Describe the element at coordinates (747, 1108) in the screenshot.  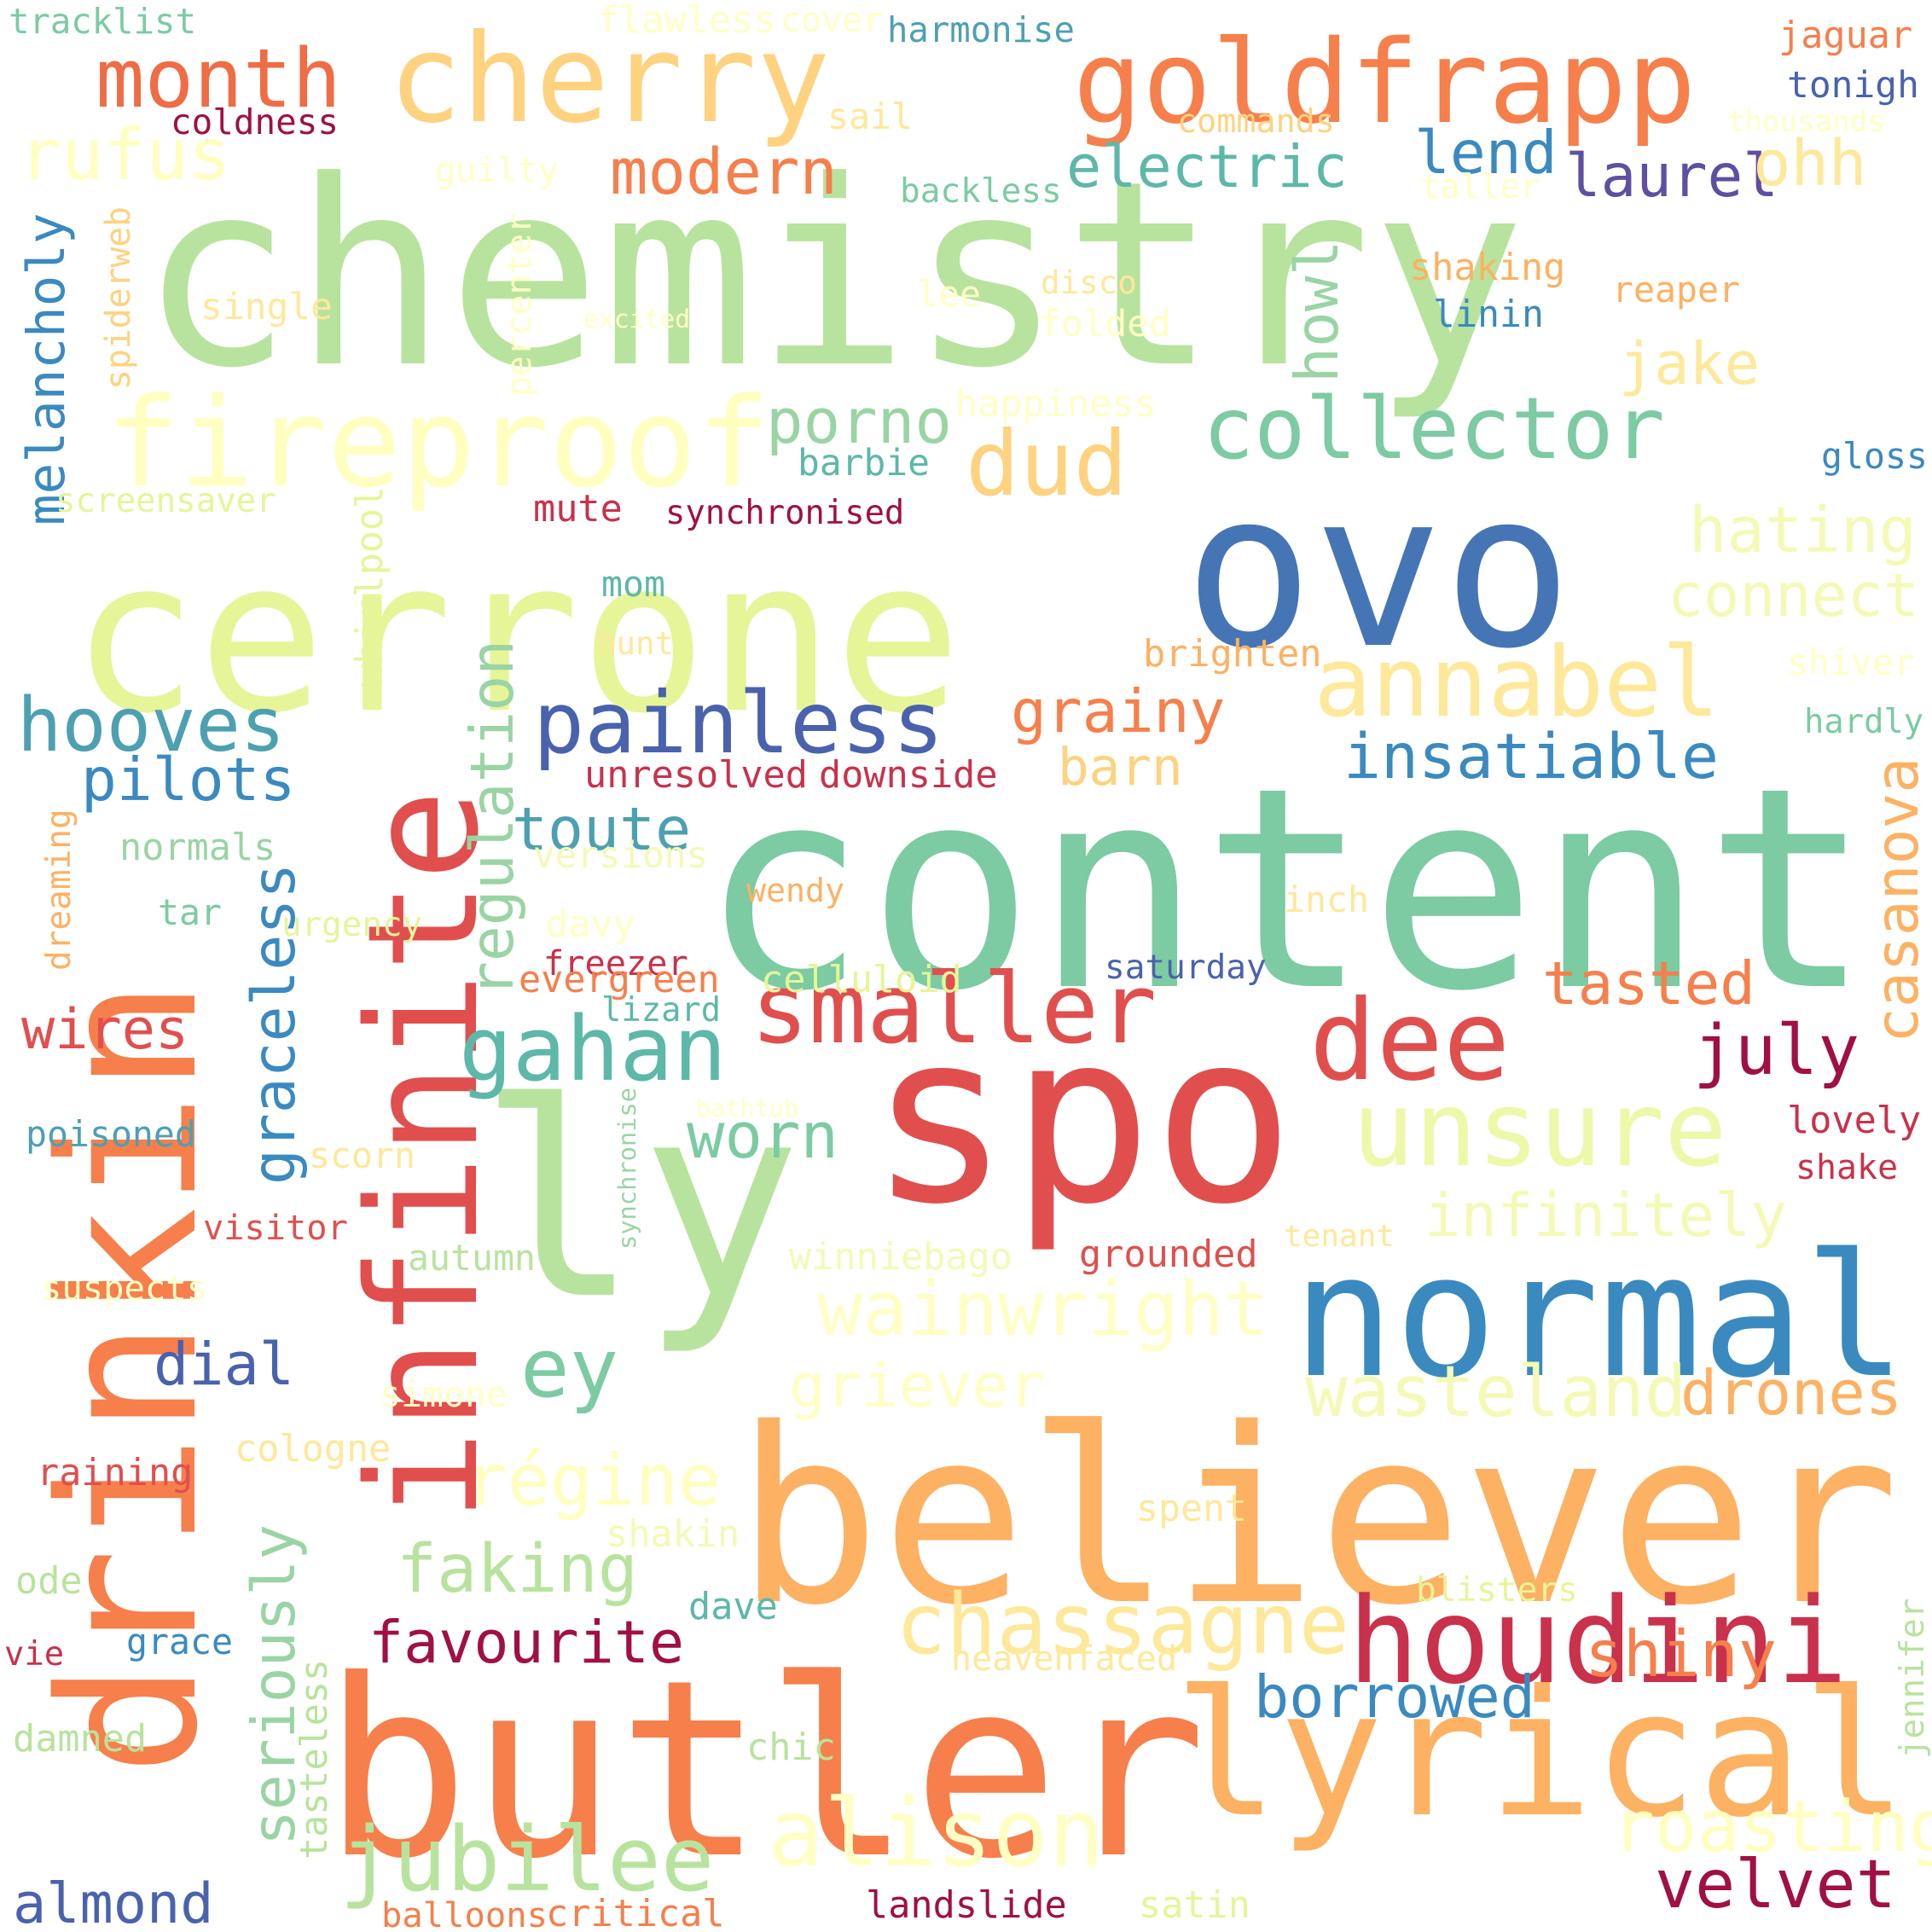
I see `word: bathtub` at that location.